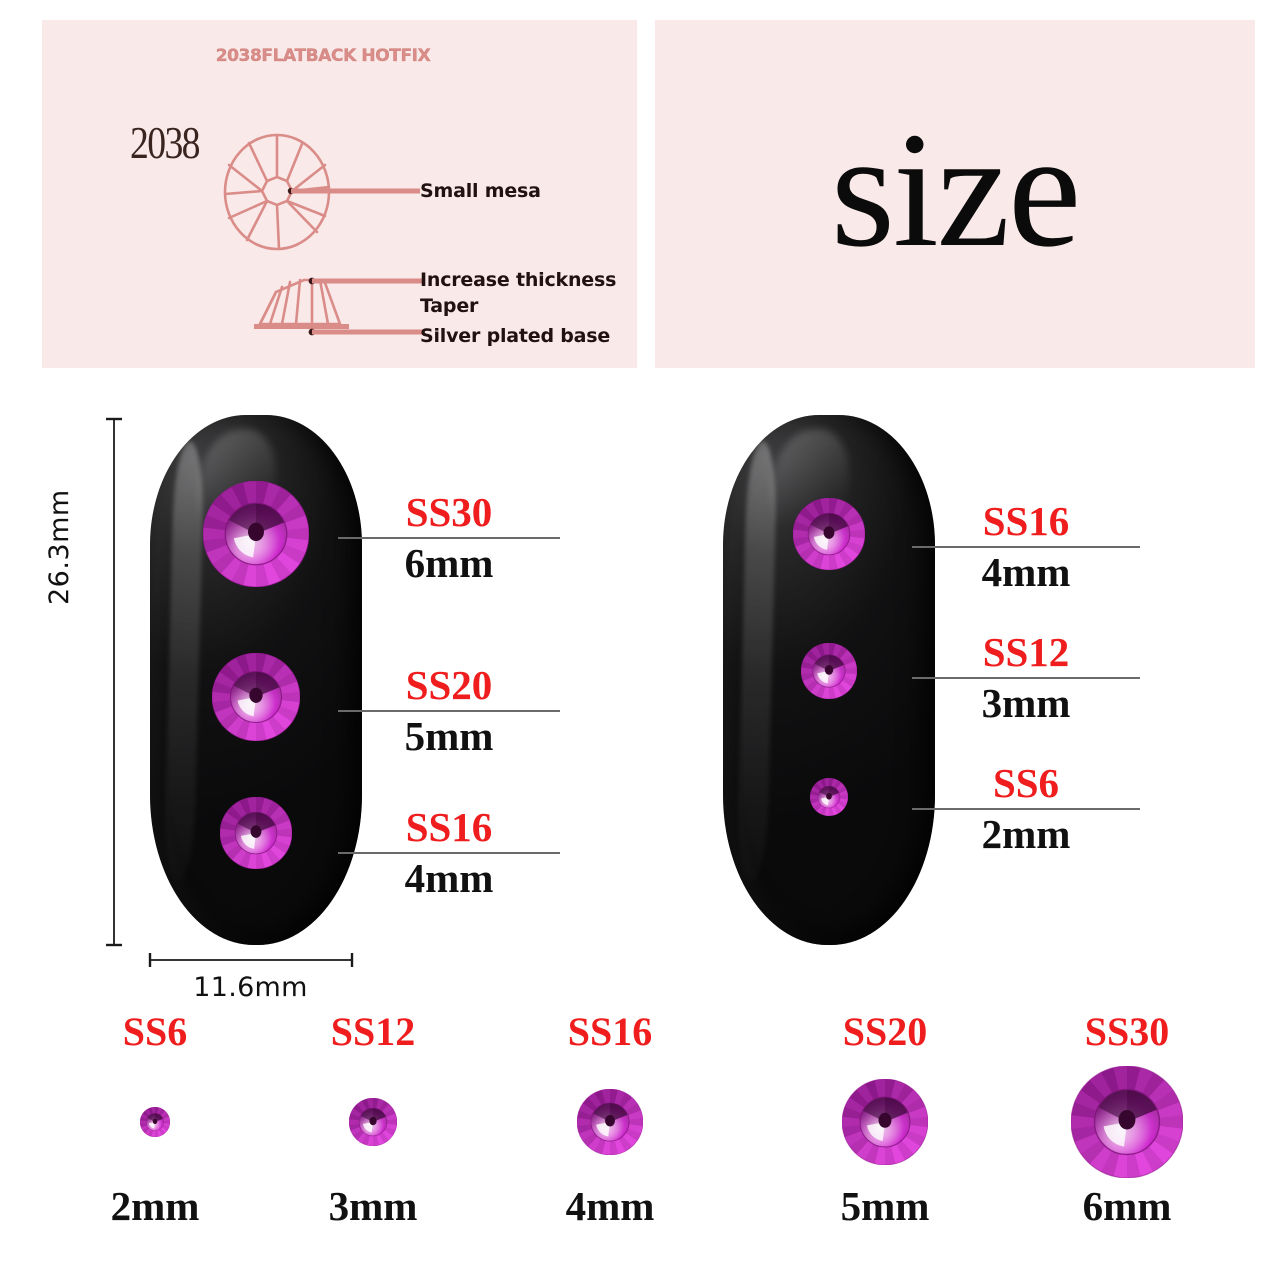  Describe the element at coordinates (480, 191) in the screenshot. I see `callout-small-mesa: Small mesa` at that location.